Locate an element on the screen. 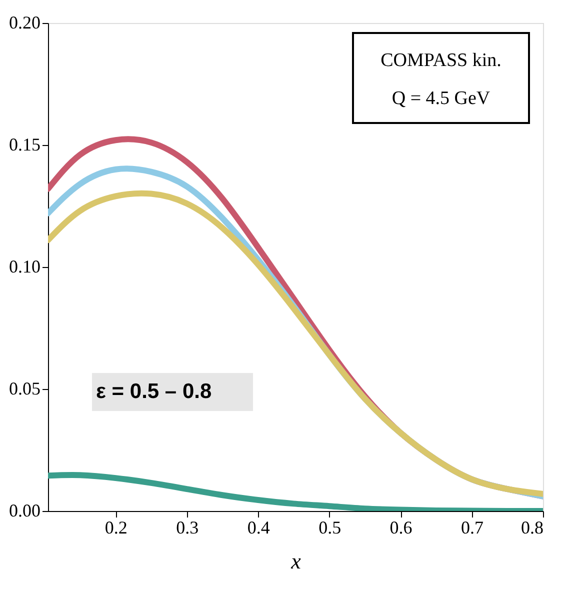 The image size is (578, 594). y-tick-label: 0.15 is located at coordinates (24, 144).